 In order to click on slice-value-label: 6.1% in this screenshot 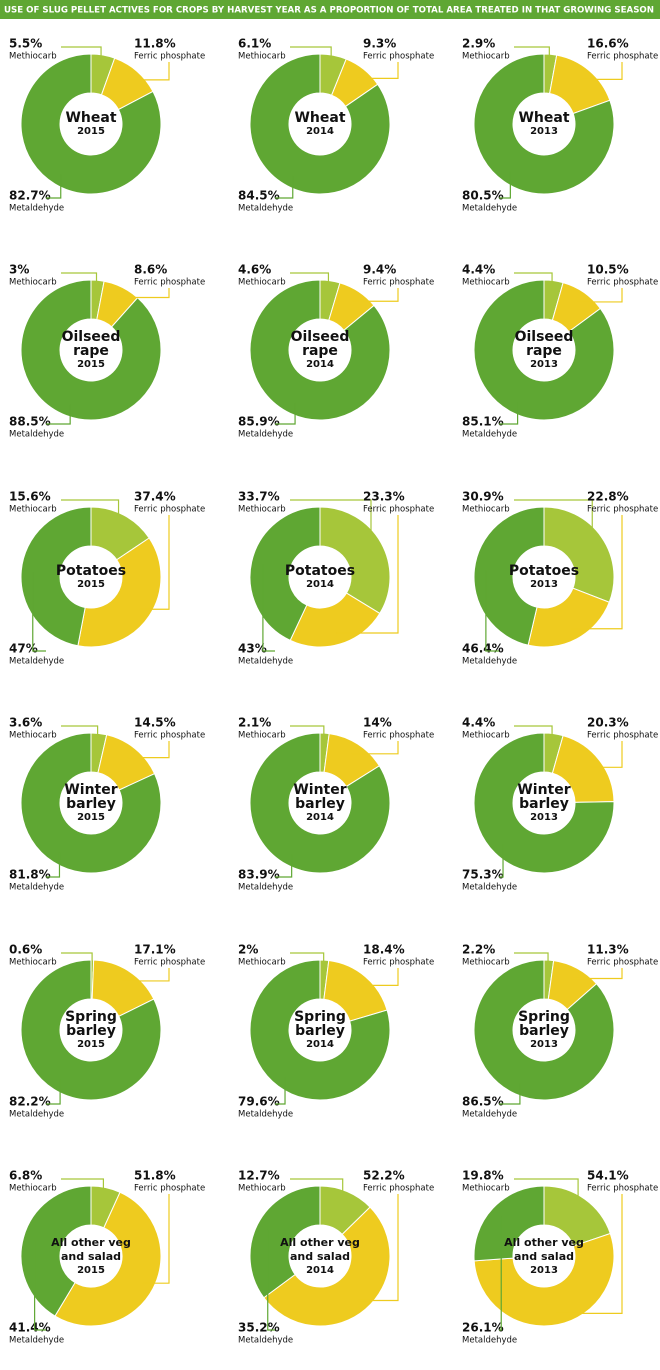, I will do `click(254, 44)`.